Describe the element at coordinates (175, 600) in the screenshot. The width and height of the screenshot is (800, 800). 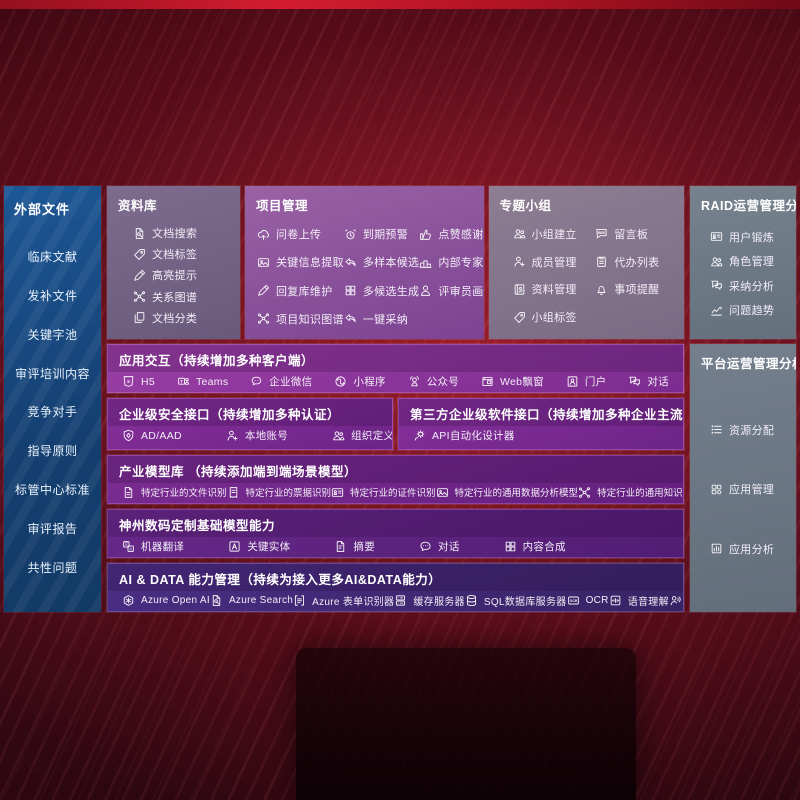
I see `feature-item-label: Azure Open AI` at that location.